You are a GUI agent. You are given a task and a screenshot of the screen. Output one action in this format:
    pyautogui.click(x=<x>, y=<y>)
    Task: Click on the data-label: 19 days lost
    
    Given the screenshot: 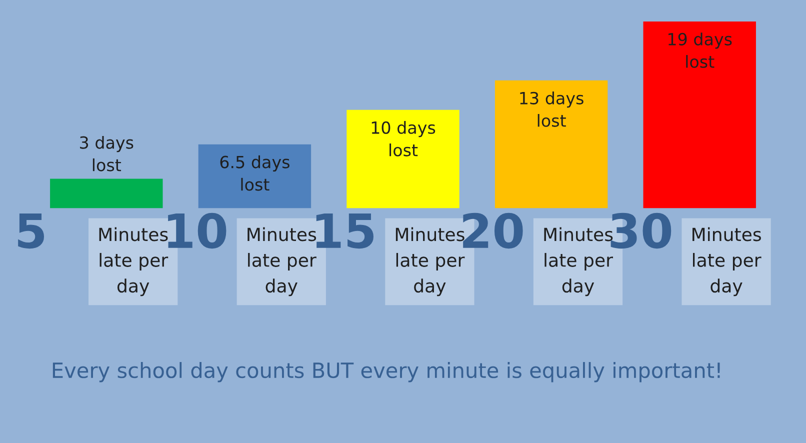 What is the action you would take?
    pyautogui.click(x=700, y=50)
    